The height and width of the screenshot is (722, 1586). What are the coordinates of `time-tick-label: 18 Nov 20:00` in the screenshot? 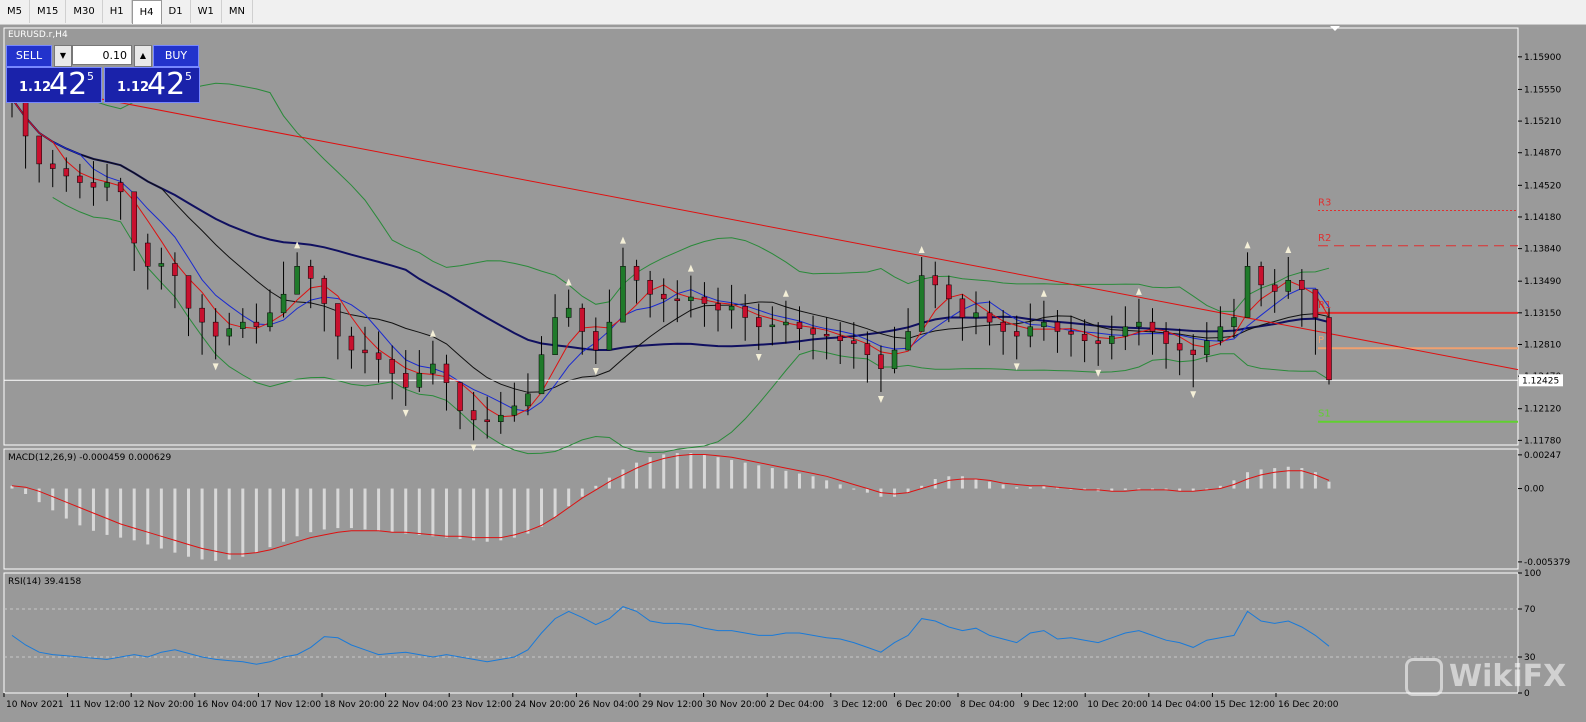 It's located at (354, 705).